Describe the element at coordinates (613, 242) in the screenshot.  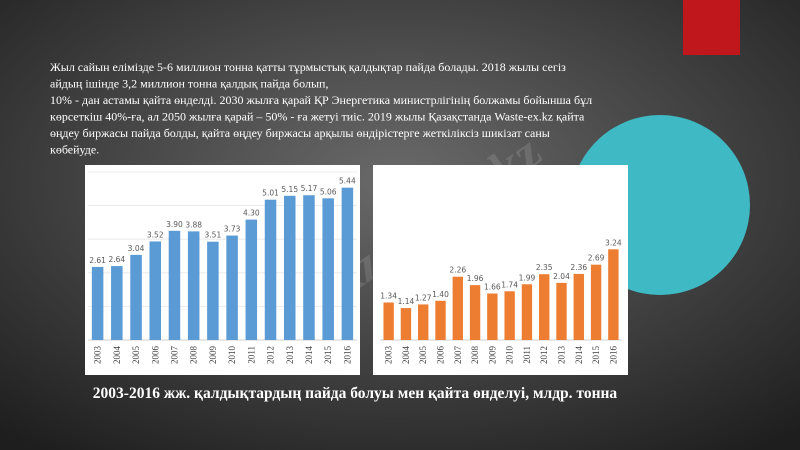
I see `value-label: 3.24` at that location.